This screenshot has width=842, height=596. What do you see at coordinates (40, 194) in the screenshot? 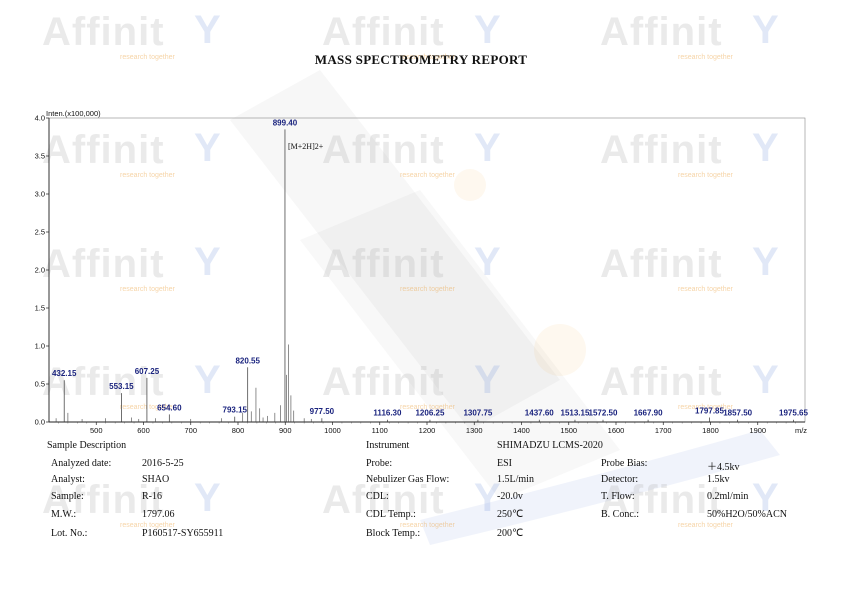
I see `y-tick-label: 3.0` at bounding box center [40, 194].